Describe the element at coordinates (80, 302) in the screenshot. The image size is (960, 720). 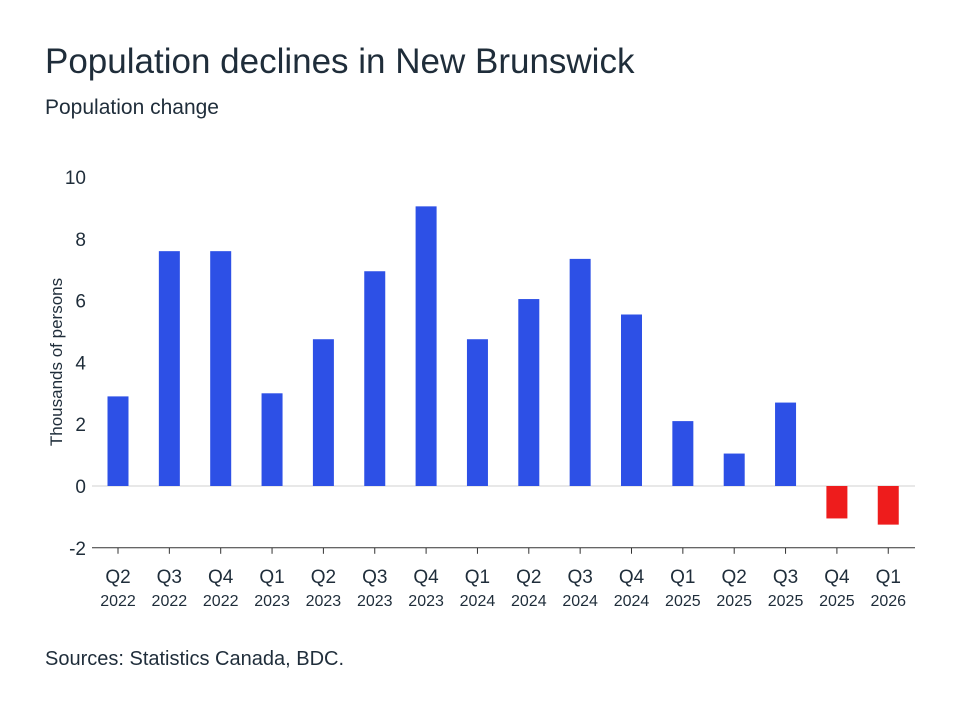
I see `y-tick-label: 6` at that location.